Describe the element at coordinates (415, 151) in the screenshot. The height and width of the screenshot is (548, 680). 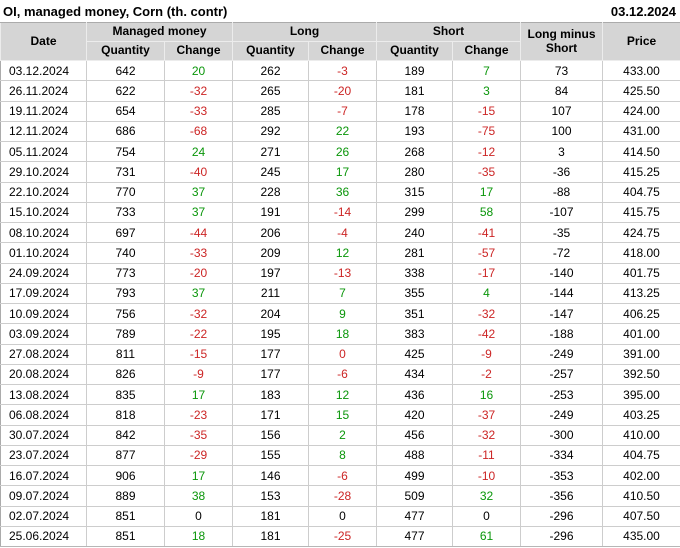
I see `cell-short-quantity: 268` at that location.